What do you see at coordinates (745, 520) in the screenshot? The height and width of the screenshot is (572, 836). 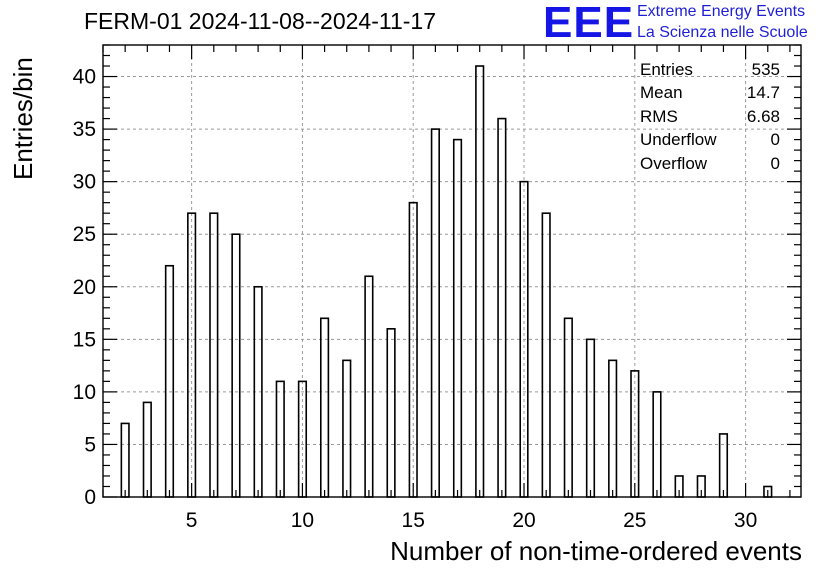 I see `x-tick-label: 30` at bounding box center [745, 520].